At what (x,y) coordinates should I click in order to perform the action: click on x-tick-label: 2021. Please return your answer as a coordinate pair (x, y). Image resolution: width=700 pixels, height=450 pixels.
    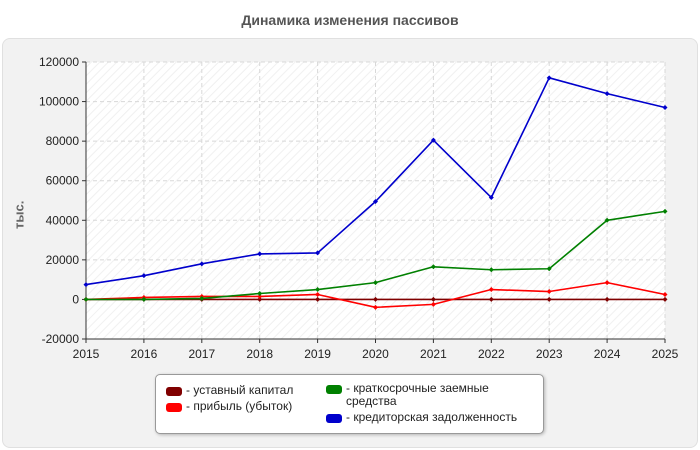
    Looking at the image, I should click on (433, 354).